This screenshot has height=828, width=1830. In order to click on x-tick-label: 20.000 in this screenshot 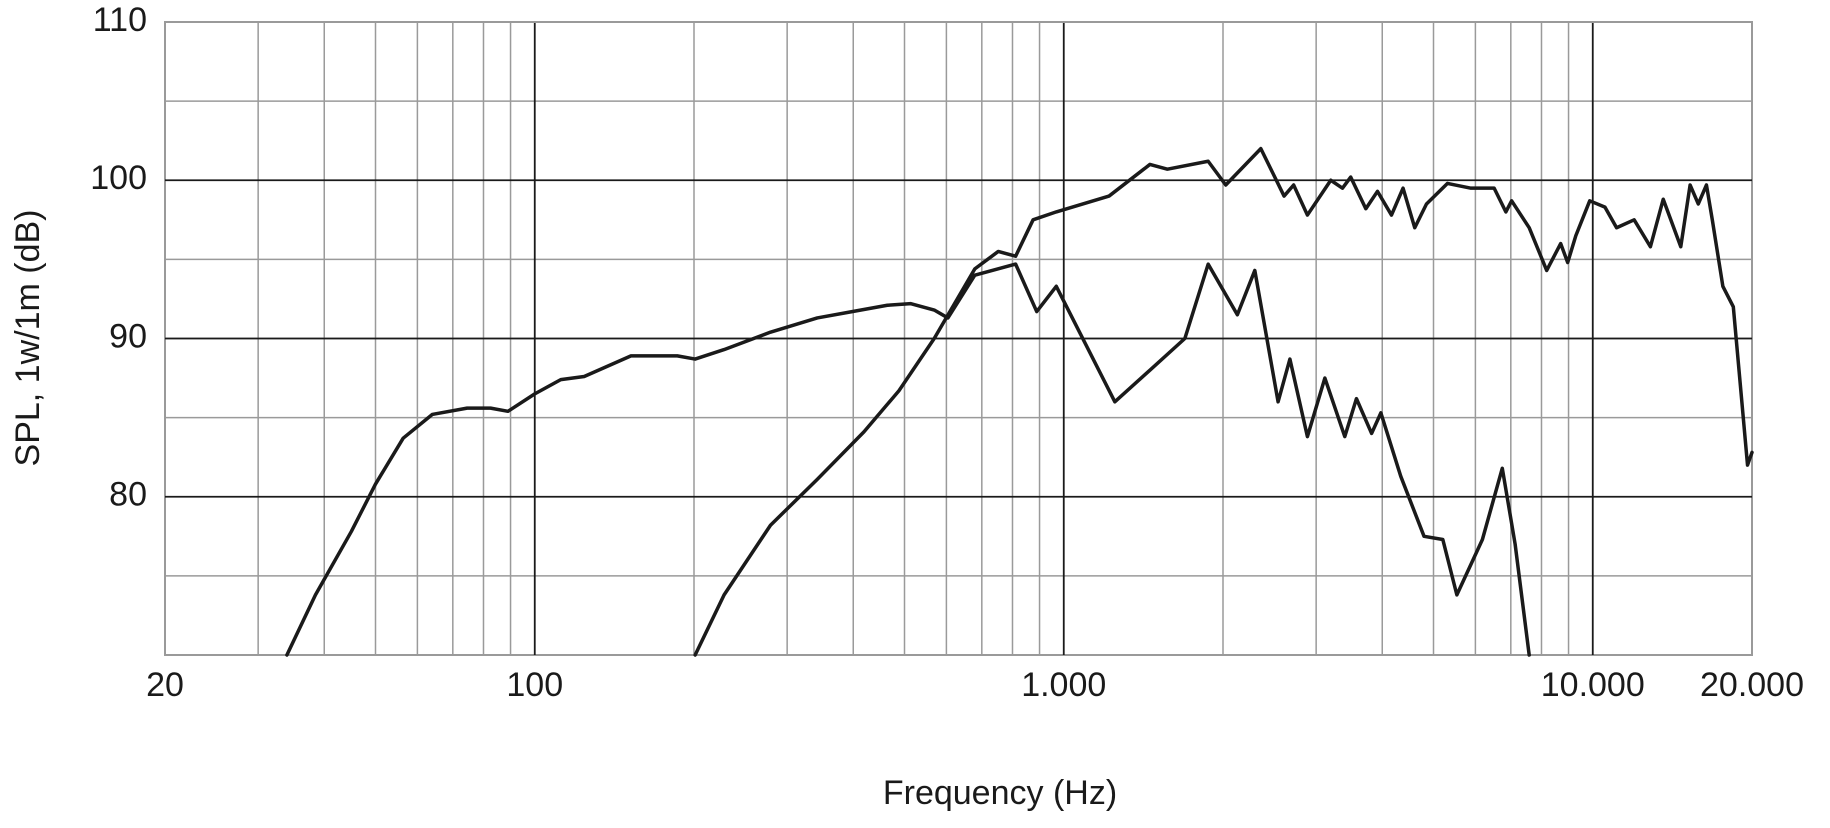, I will do `click(1752, 685)`.